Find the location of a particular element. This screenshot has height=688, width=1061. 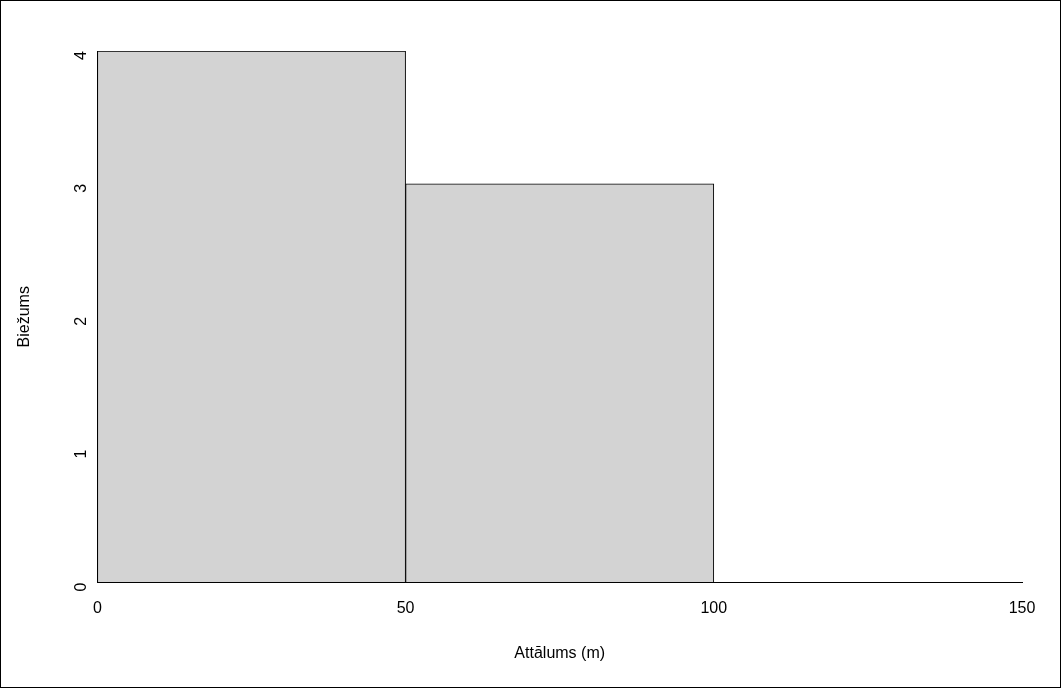

y-axis-title: Biežums is located at coordinates (24, 317).